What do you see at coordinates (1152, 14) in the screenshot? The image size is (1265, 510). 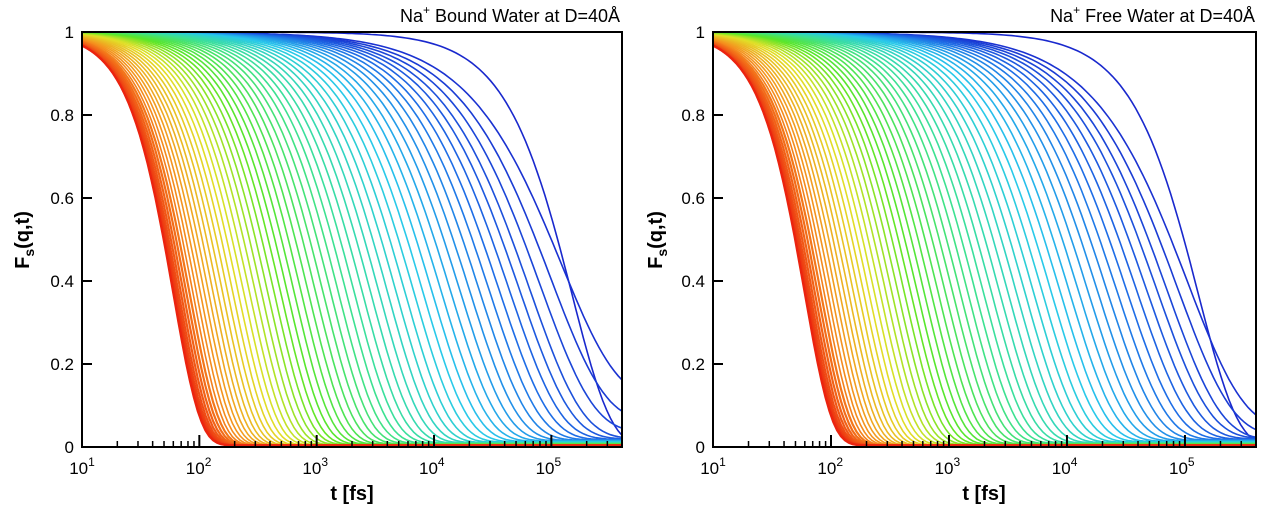 I see `chart-title-right: Na+ Free Water at D=40Å` at bounding box center [1152, 14].